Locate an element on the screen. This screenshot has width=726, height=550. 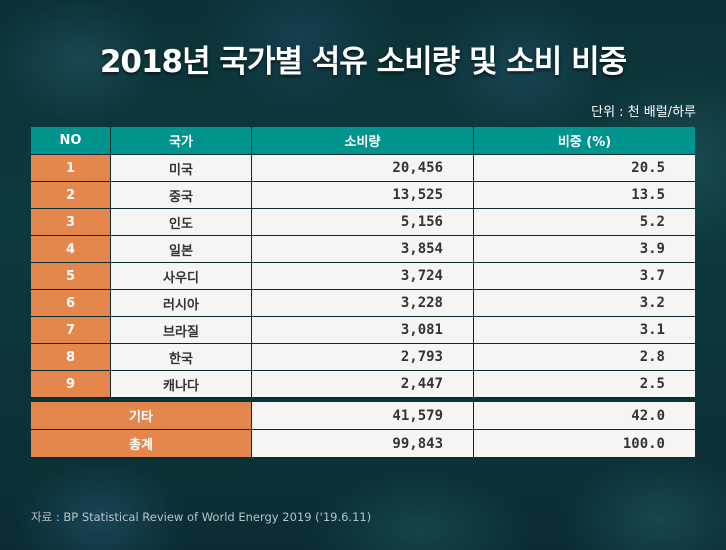
row-country: 캐나다 is located at coordinates (181, 384).